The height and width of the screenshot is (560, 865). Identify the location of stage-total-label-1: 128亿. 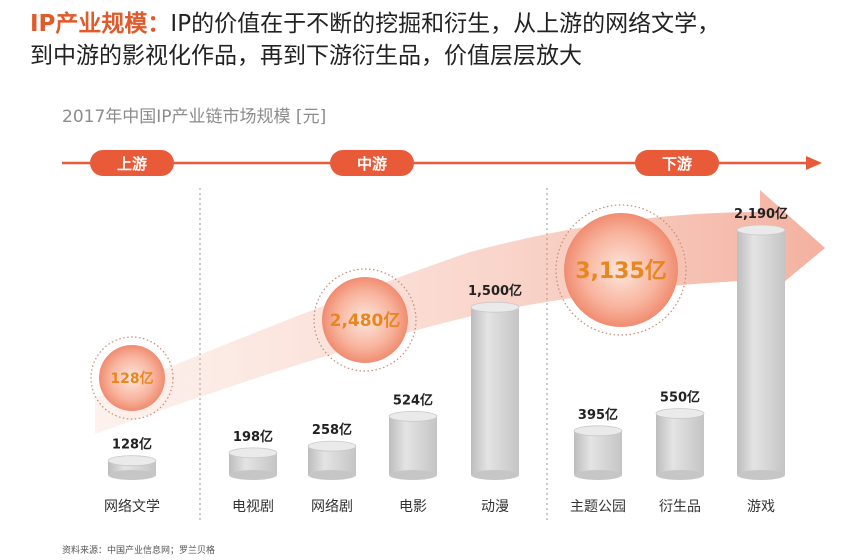
(131, 378).